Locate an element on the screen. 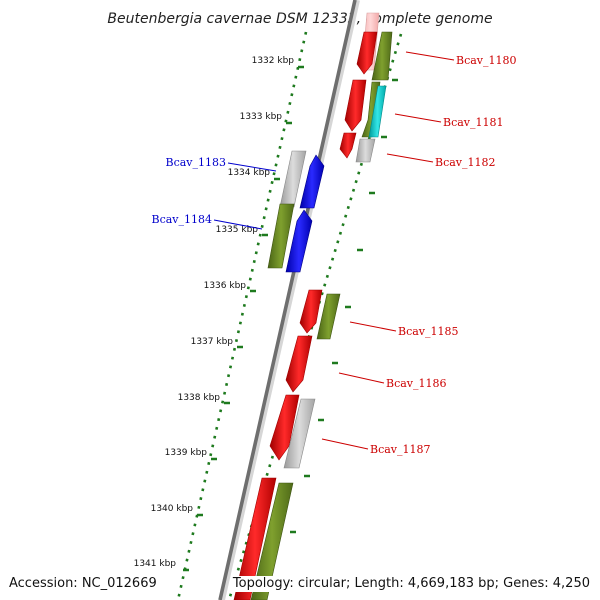 The image size is (600, 600). reverse-strand-genes is located at coordinates (296, 211).